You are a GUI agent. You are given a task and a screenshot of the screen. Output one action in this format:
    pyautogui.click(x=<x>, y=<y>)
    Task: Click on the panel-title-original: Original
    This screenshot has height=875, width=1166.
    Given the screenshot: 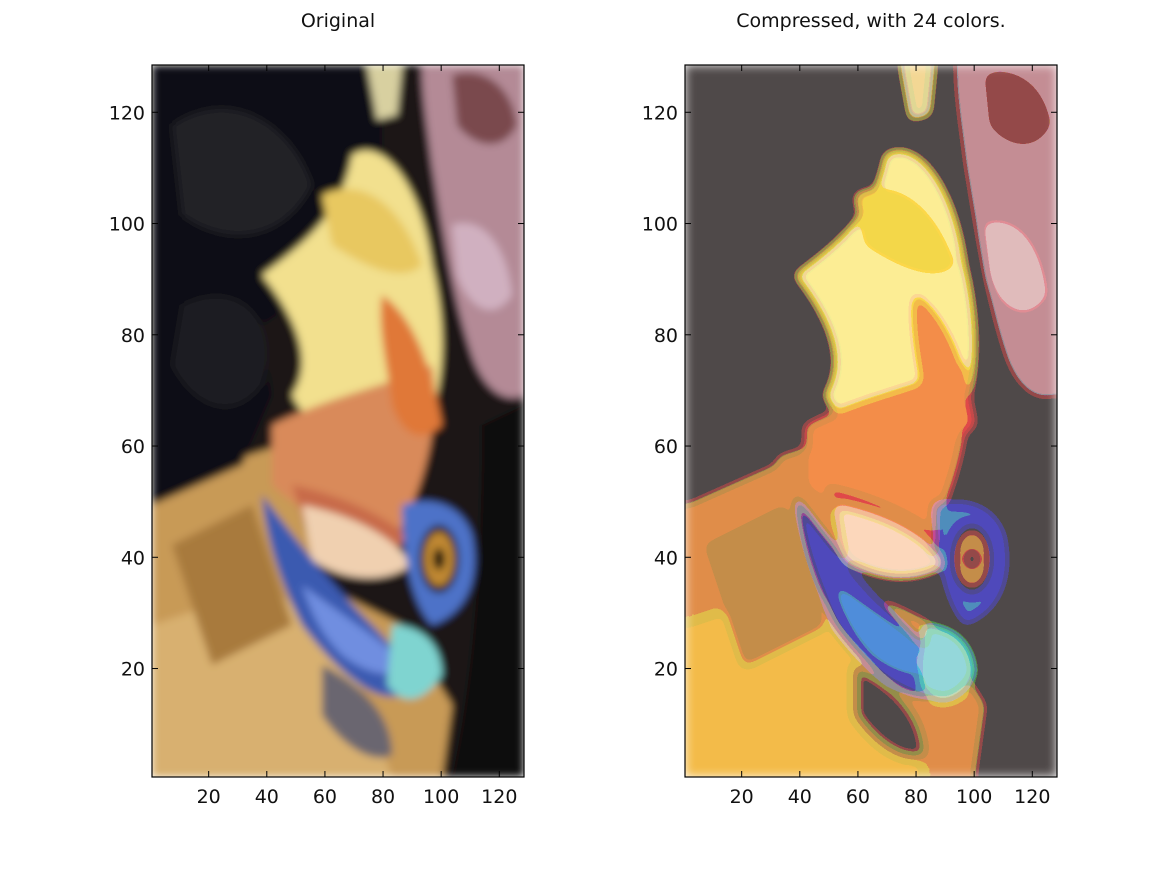 What is the action you would take?
    pyautogui.click(x=338, y=21)
    